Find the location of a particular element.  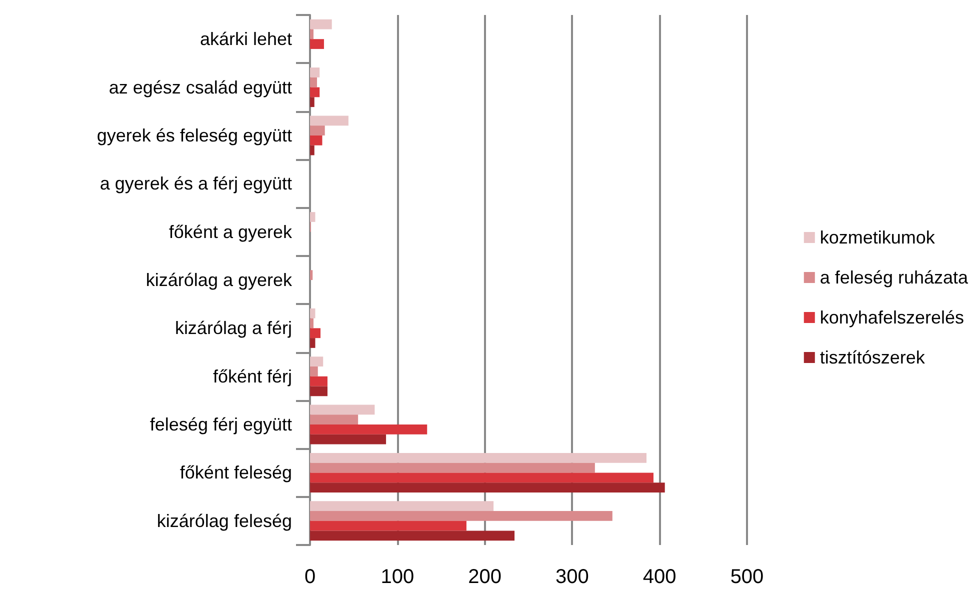

x-tick-label: 300 is located at coordinates (572, 577).